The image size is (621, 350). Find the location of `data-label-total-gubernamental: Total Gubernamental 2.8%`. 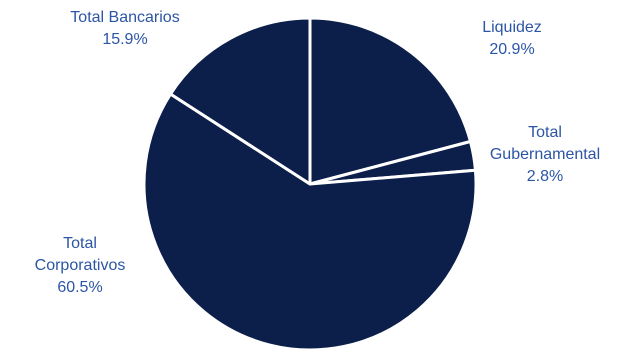

data-label-total-gubernamental: Total Gubernamental 2.8% is located at coordinates (545, 154).